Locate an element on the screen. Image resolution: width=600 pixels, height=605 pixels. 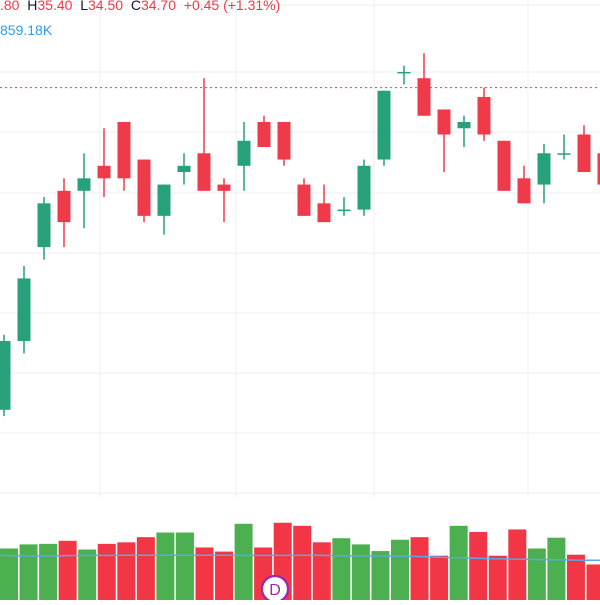
low-value: 34.50 is located at coordinates (105, 6).